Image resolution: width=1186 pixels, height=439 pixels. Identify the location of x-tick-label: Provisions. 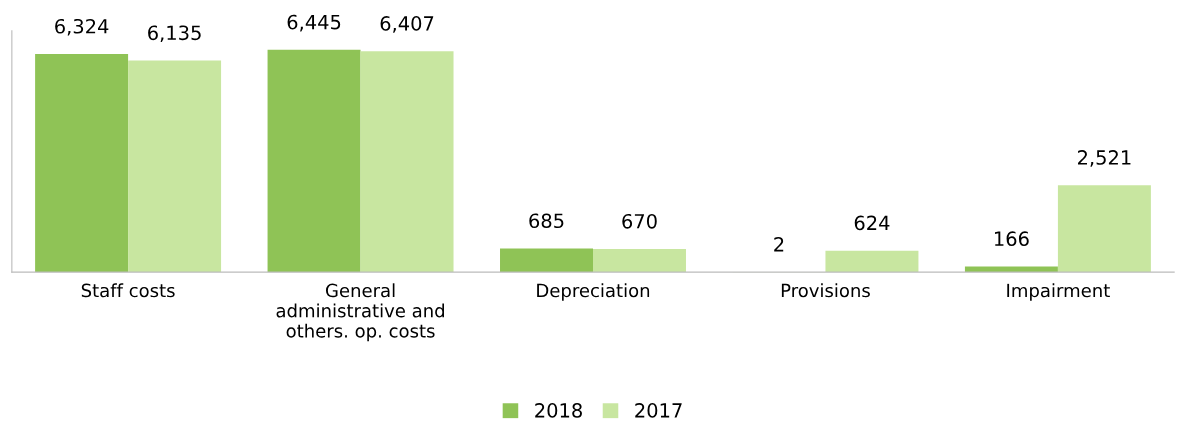
(825, 290).